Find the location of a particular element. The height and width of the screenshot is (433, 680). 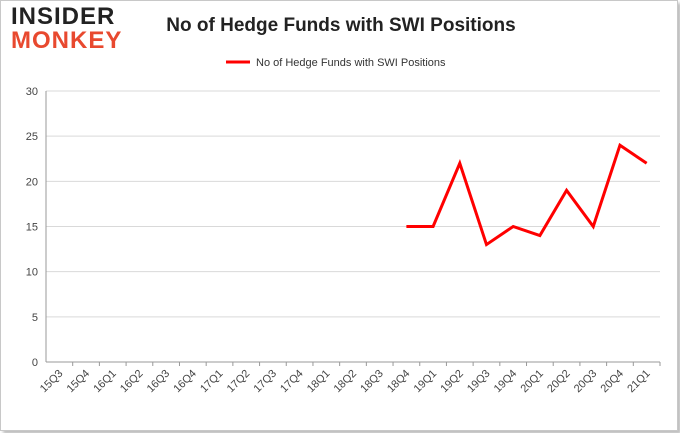

y-tick-label: 5 is located at coordinates (35, 318).